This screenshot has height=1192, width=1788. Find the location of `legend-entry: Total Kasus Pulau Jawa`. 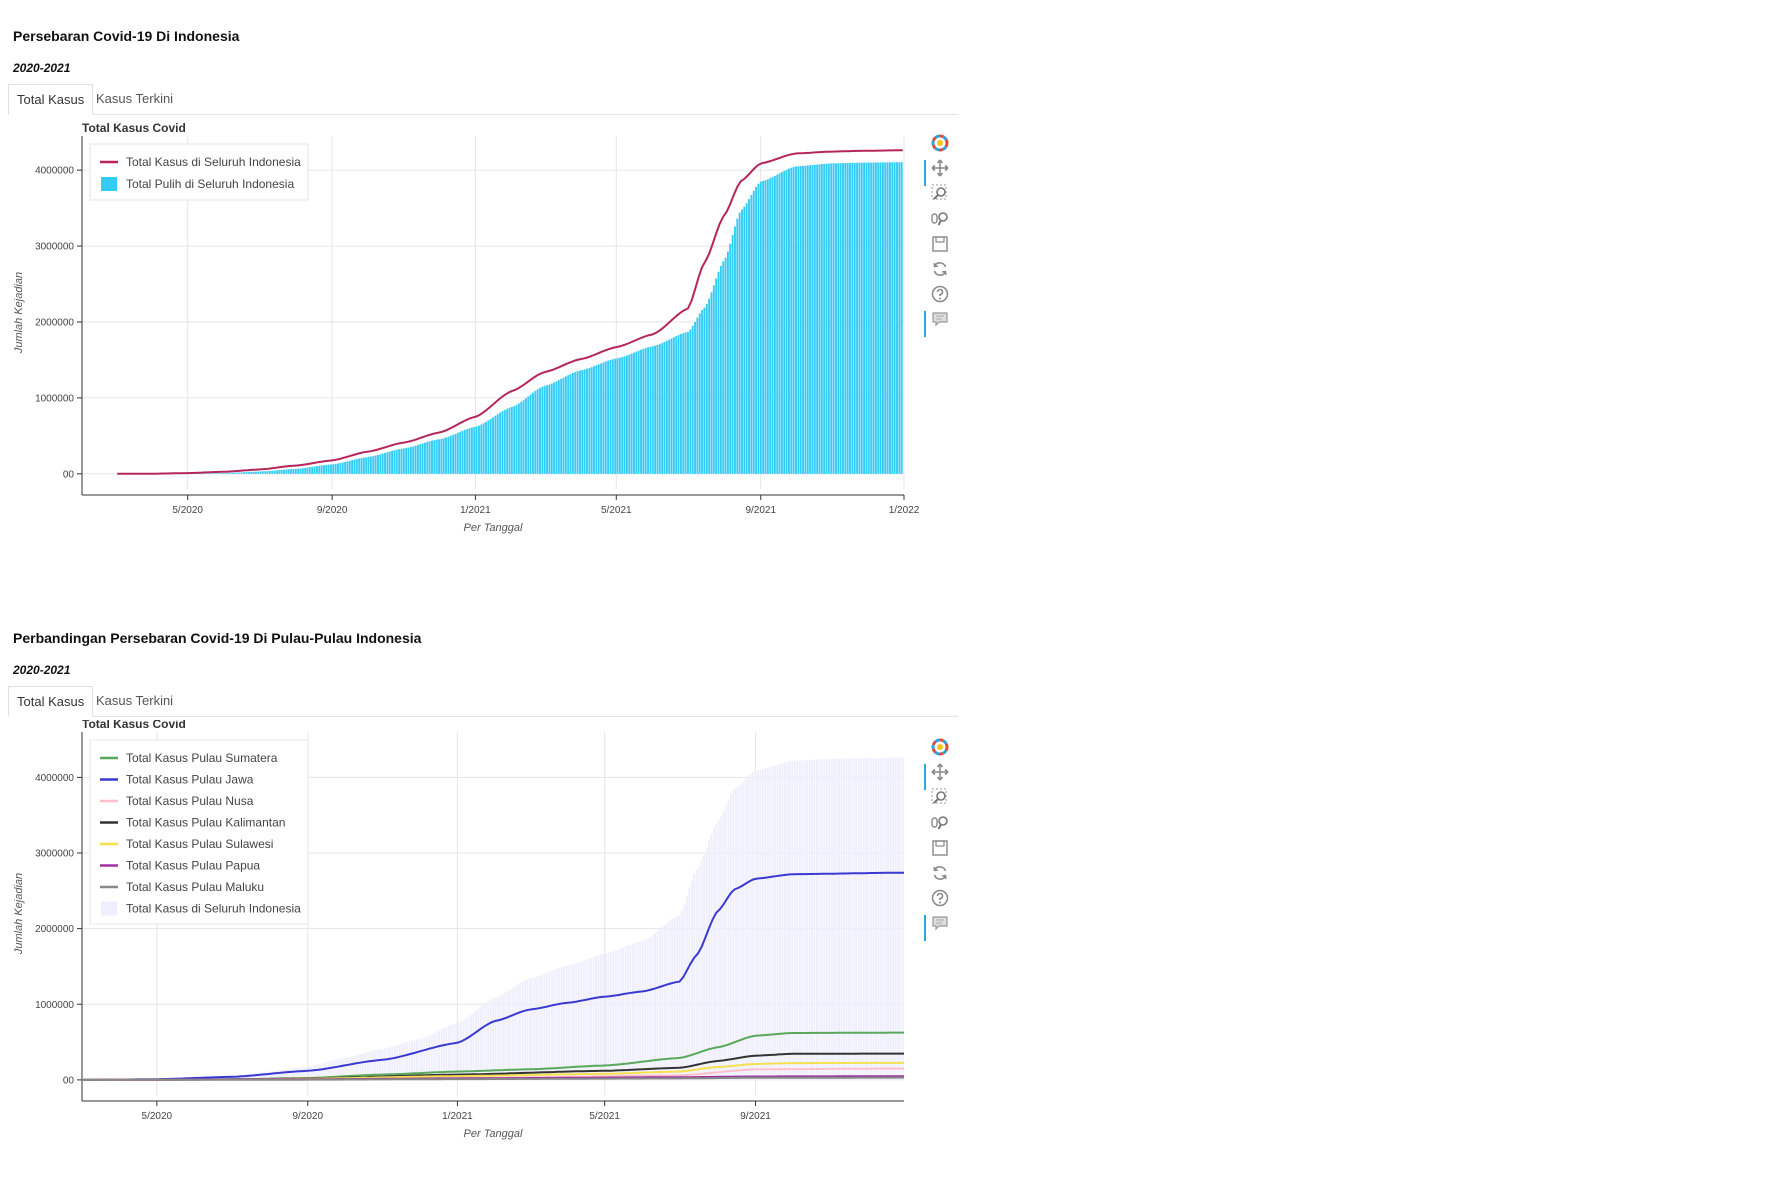

legend-entry: Total Kasus Pulau Jawa is located at coordinates (190, 780).